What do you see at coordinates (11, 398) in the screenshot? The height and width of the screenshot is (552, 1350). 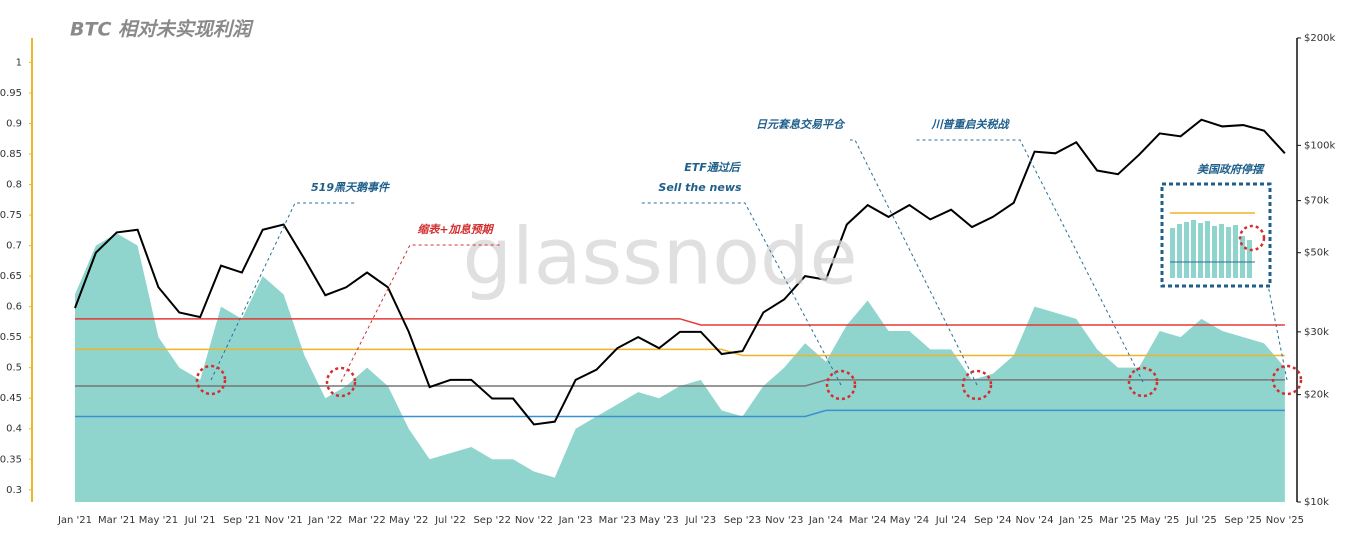 I see `y-tick-label: 0.45` at bounding box center [11, 398].